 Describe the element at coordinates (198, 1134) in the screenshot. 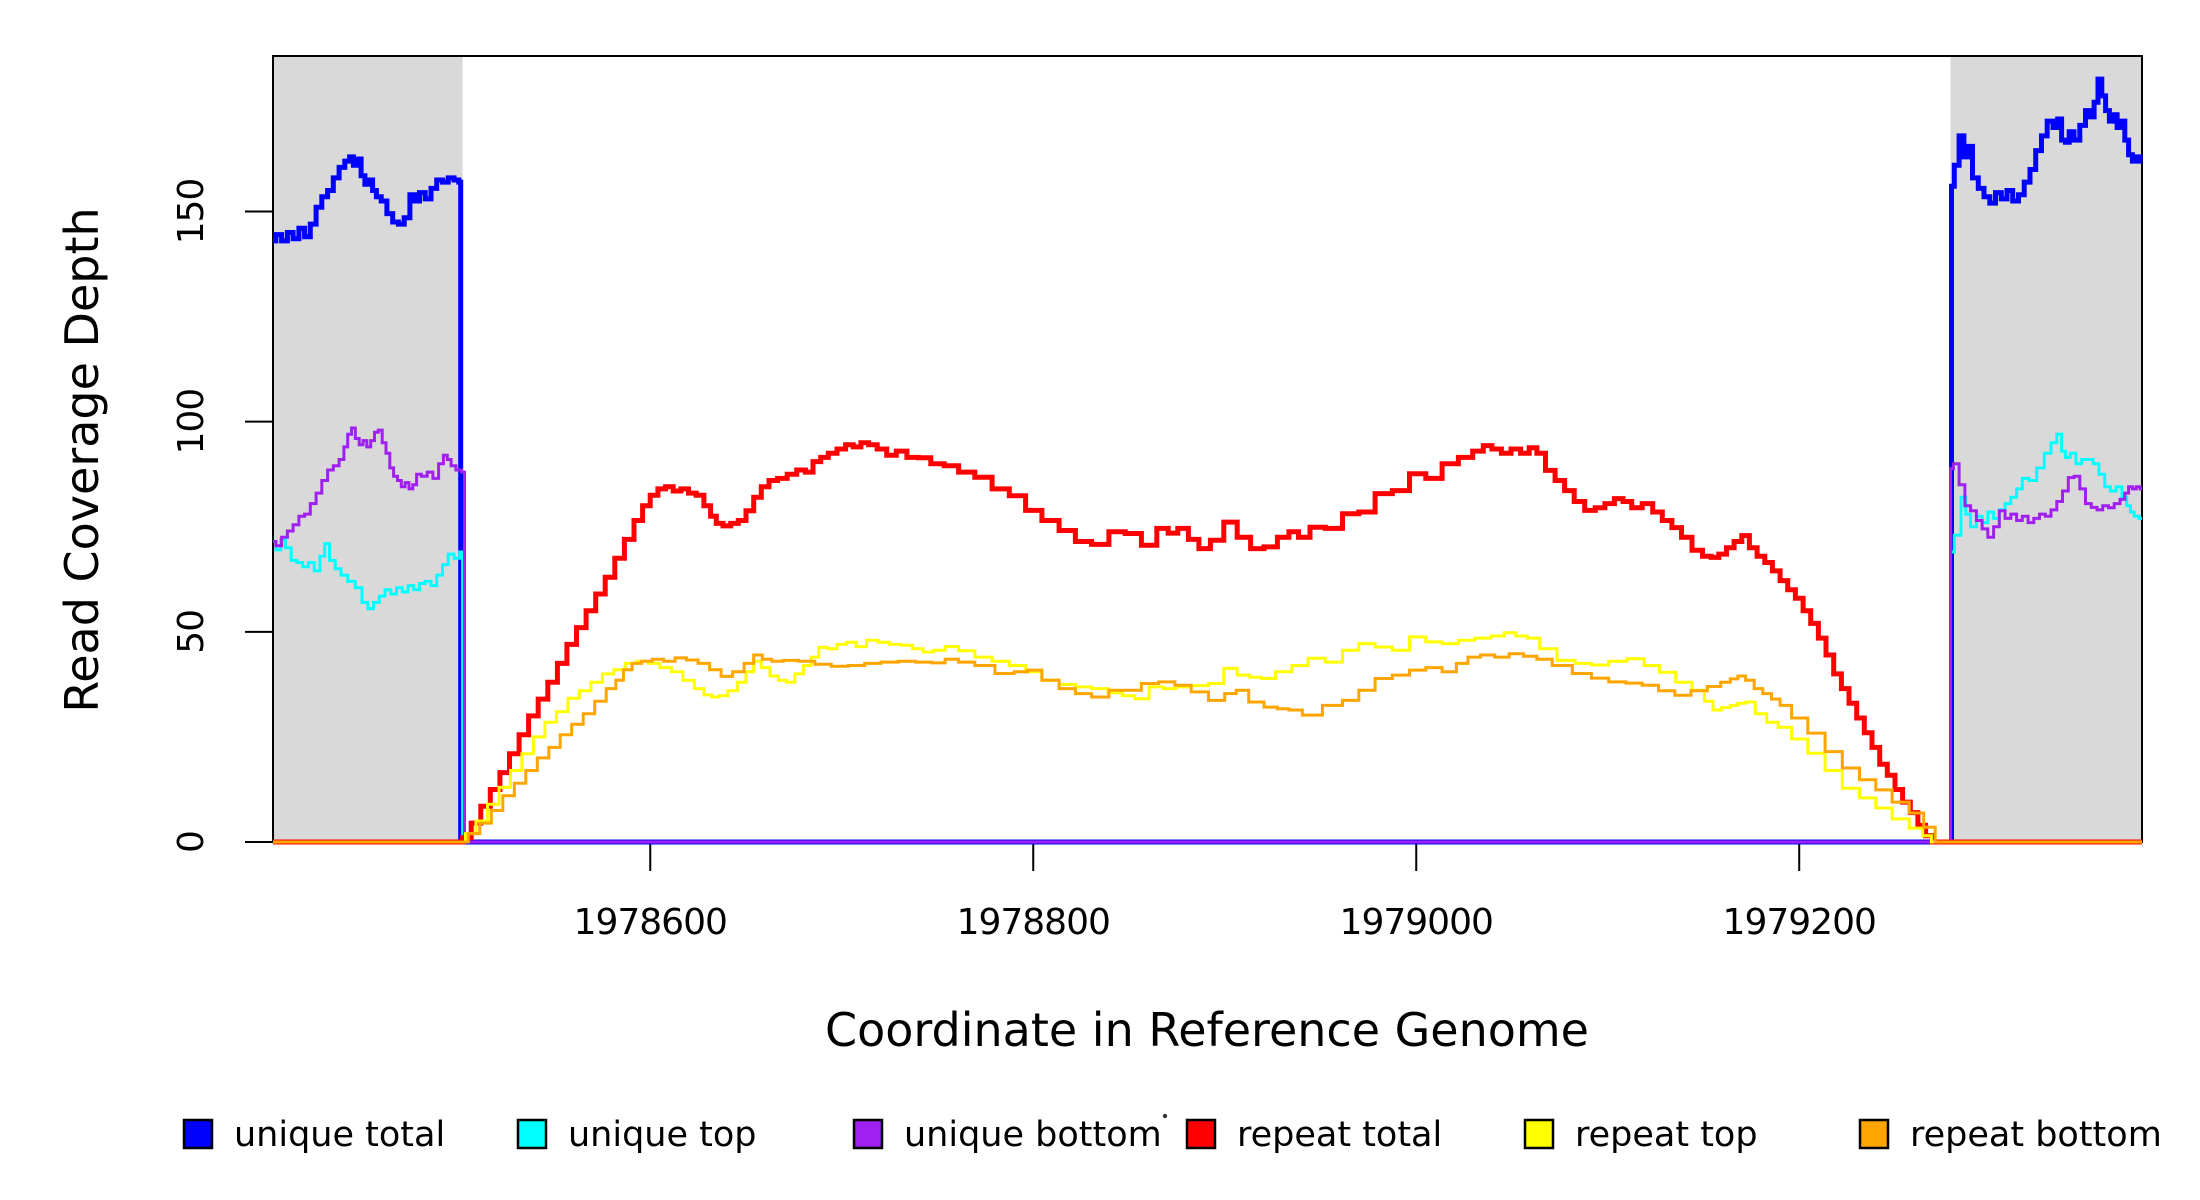

I see `legend-swatch-unique-total` at that location.